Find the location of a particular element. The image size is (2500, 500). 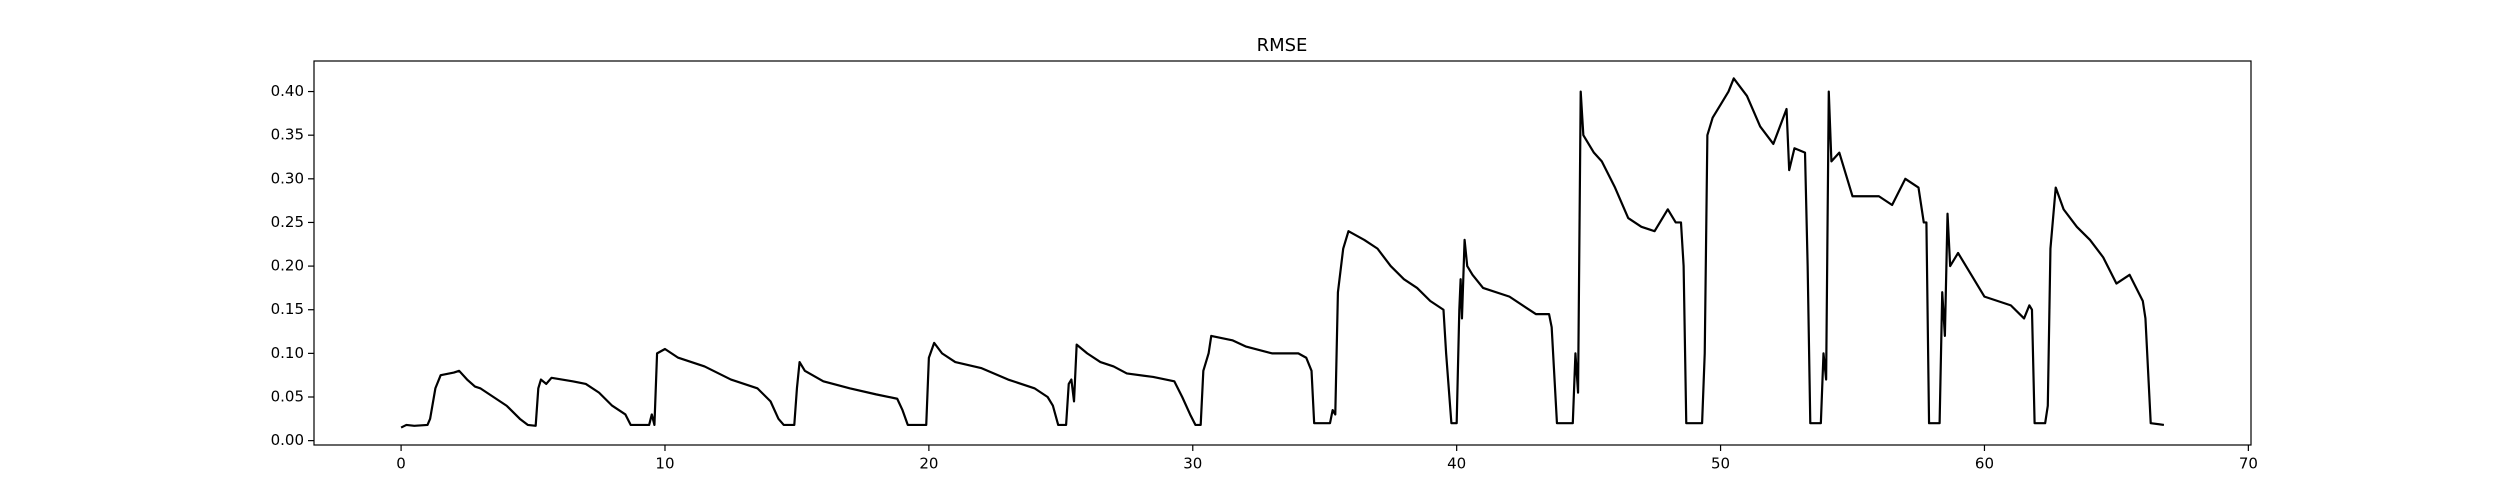

x-tick-label: 50 is located at coordinates (1720, 464).